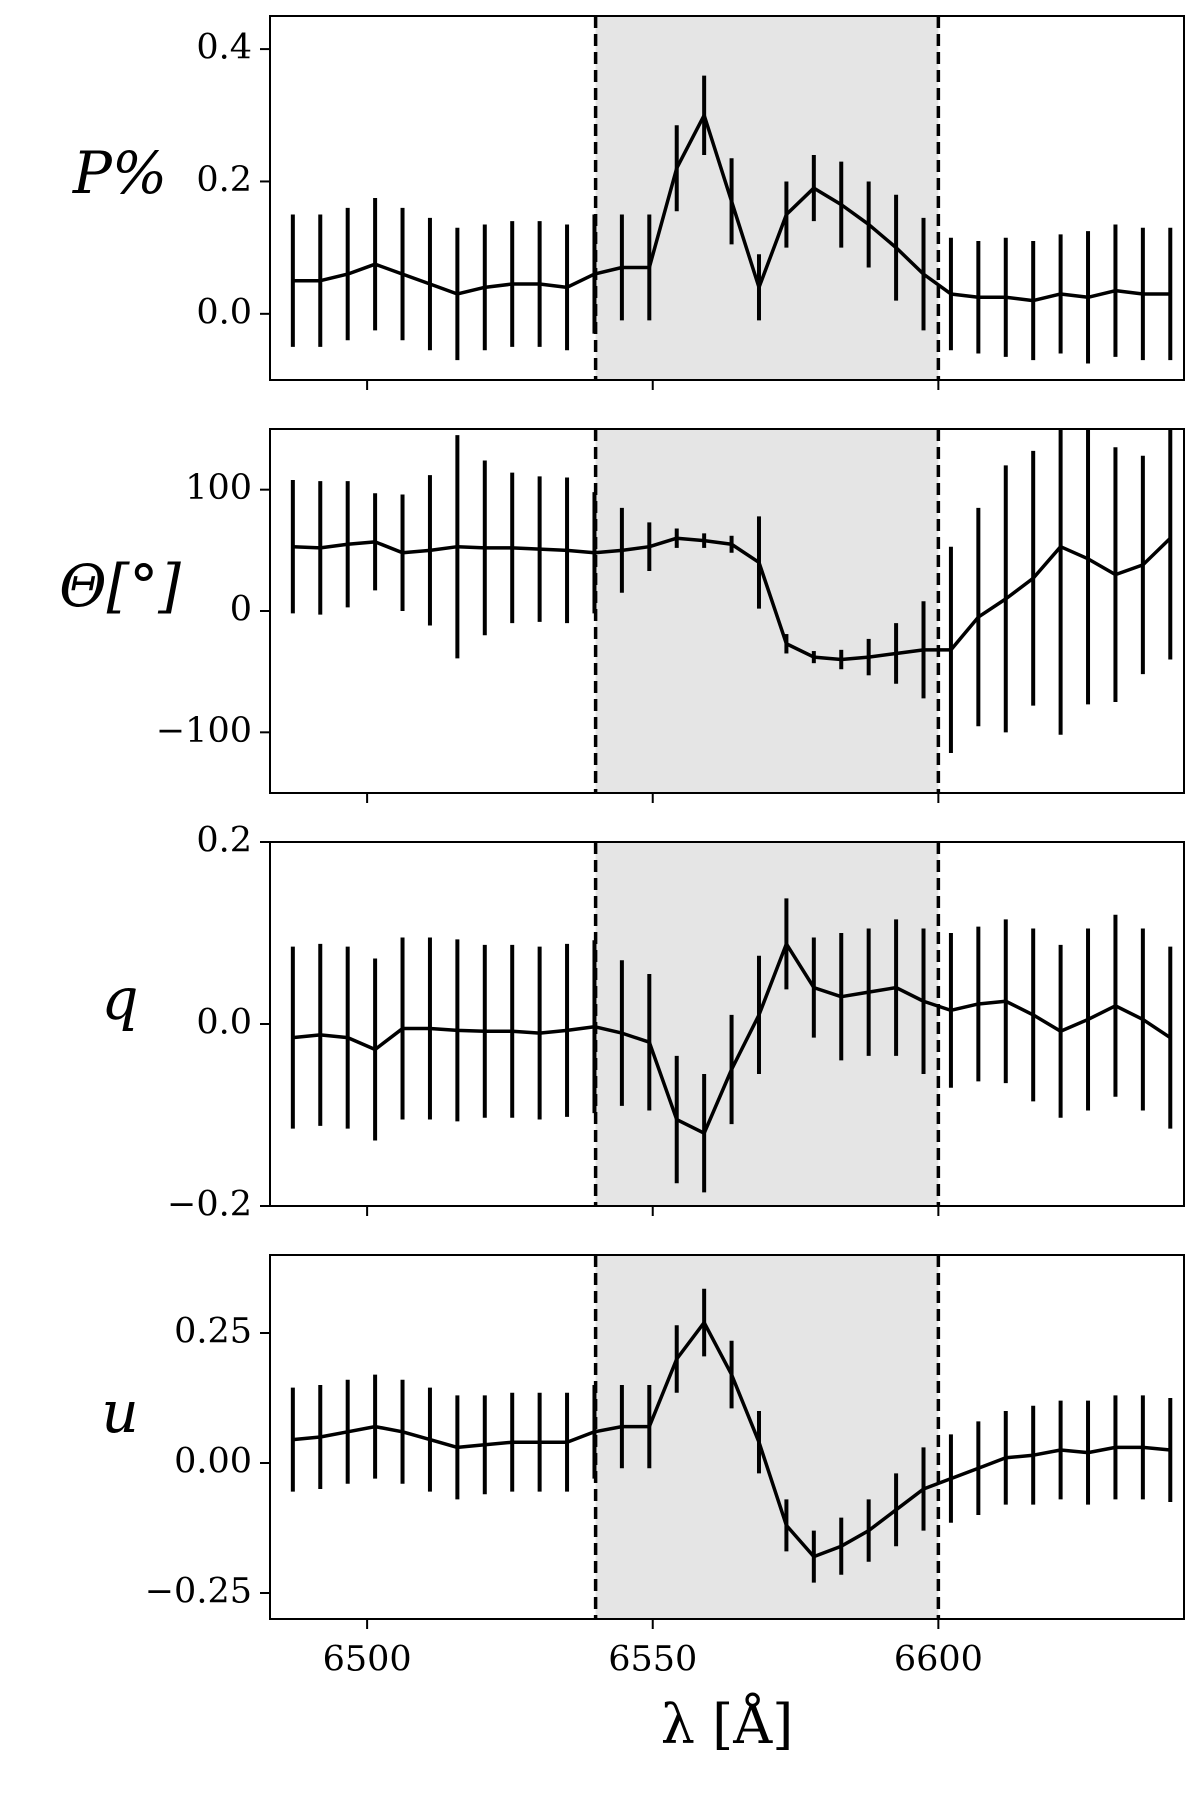  Describe the element at coordinates (938, 1660) in the screenshot. I see `x-tick-label: 6600` at that location.